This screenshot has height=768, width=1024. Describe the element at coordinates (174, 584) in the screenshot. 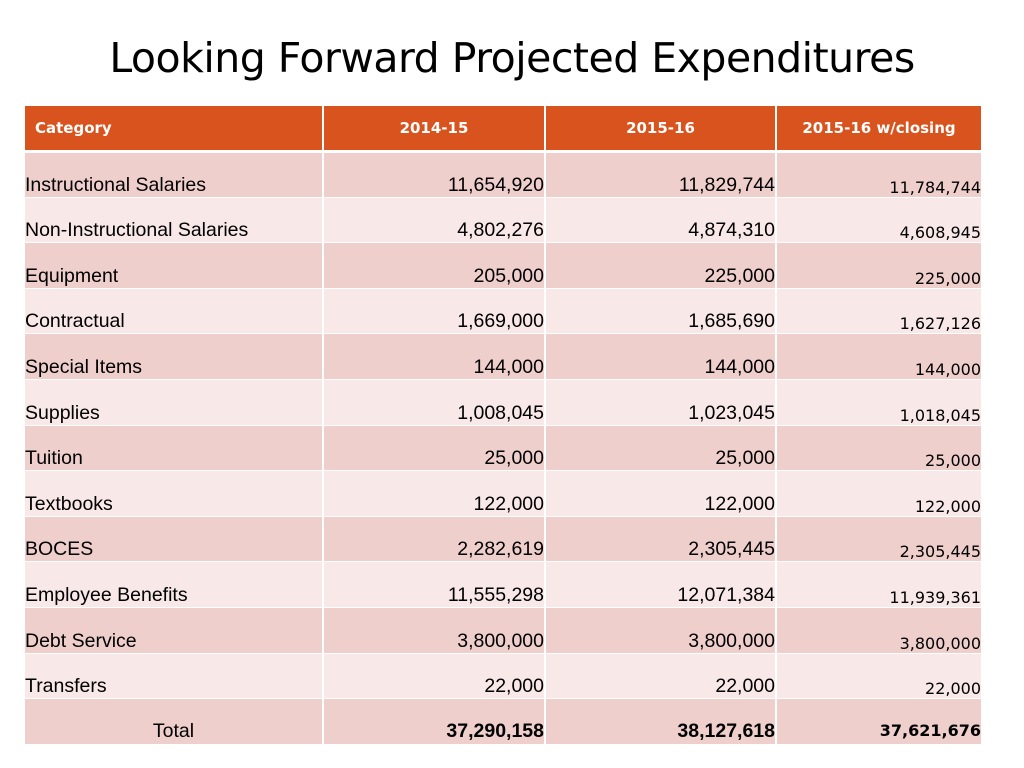

I see `category-cell: Employee Benefits` at that location.